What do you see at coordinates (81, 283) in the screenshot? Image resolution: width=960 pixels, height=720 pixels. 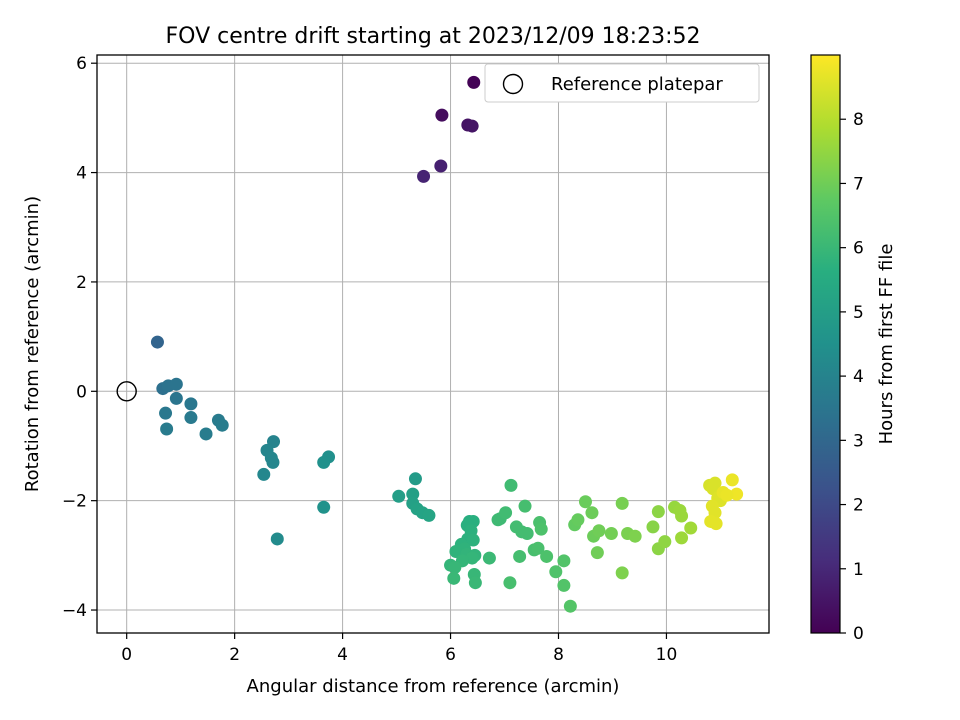 I see `y-tick-label: 2` at bounding box center [81, 283].